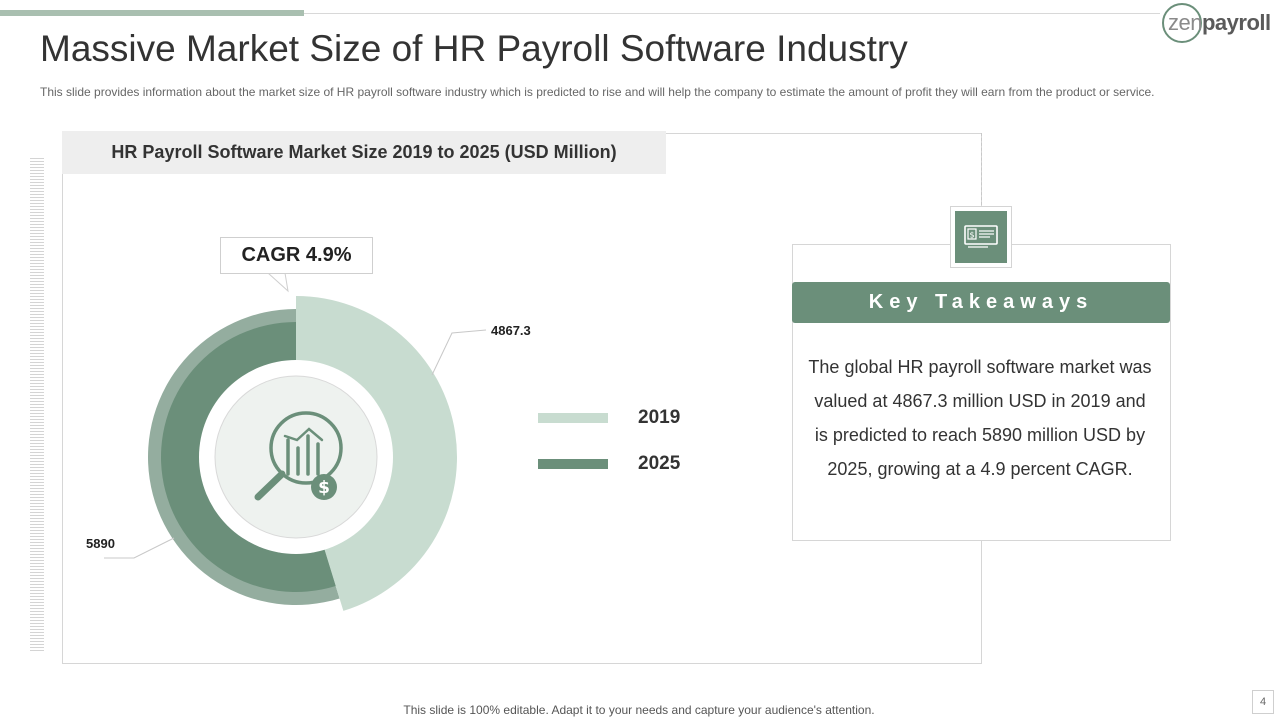  I want to click on payroll-check-icon: $, so click(981, 236).